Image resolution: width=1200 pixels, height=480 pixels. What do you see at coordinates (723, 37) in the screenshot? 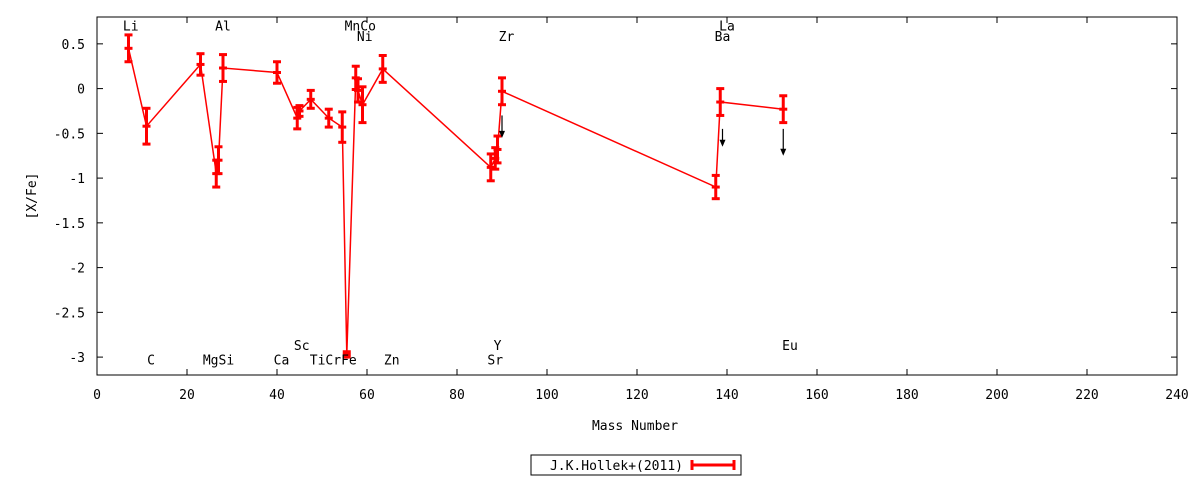
I see `element-label: Ba` at bounding box center [723, 37].